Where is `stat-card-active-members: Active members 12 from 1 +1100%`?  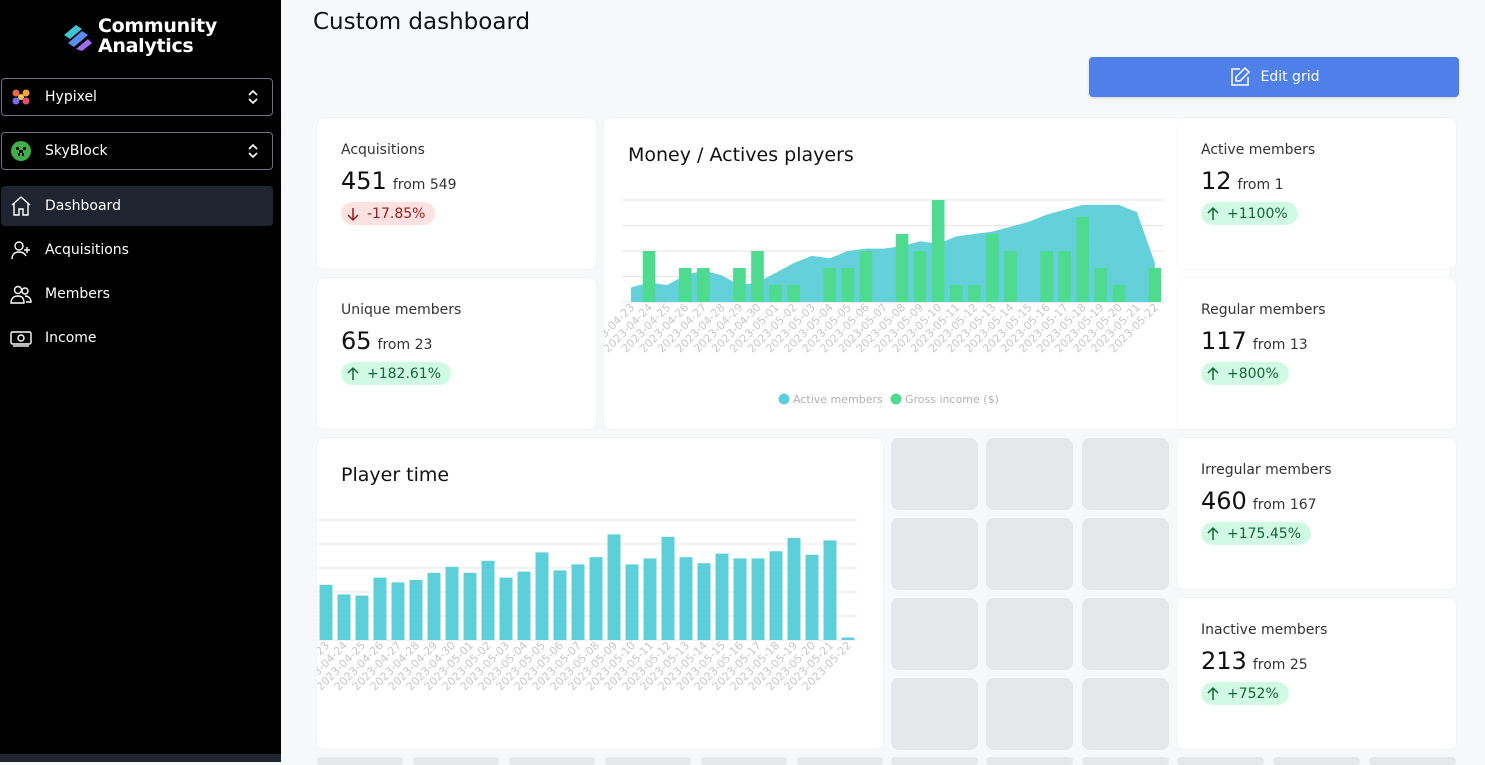
stat-card-active-members: Active members 12 from 1 +1100% is located at coordinates (1316, 193).